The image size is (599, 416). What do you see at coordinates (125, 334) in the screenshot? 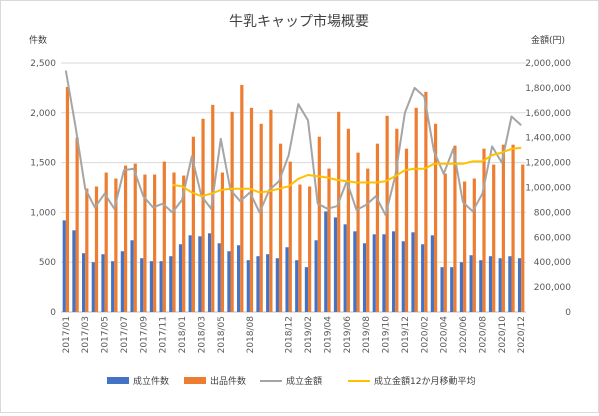
I see `x-tick-label: 2017/07` at bounding box center [125, 334].